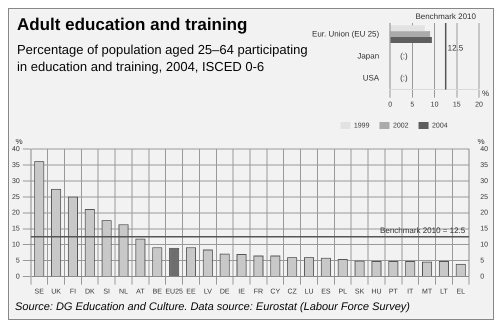  I want to click on source-note: Source: DG Education and Culture. Data source: Eurostat (Labour Force Survey), so click(212, 307).